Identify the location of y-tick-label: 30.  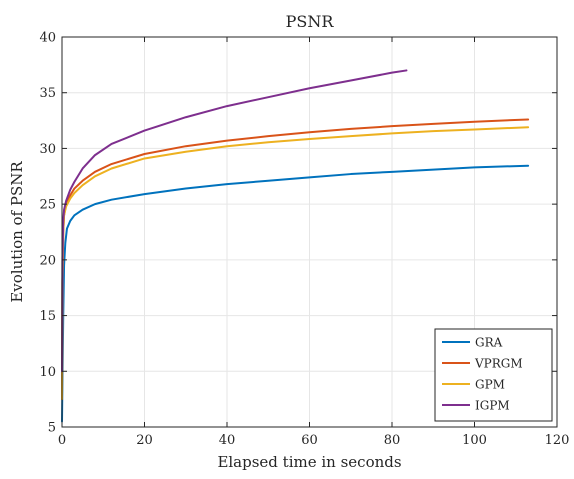
(47, 149).